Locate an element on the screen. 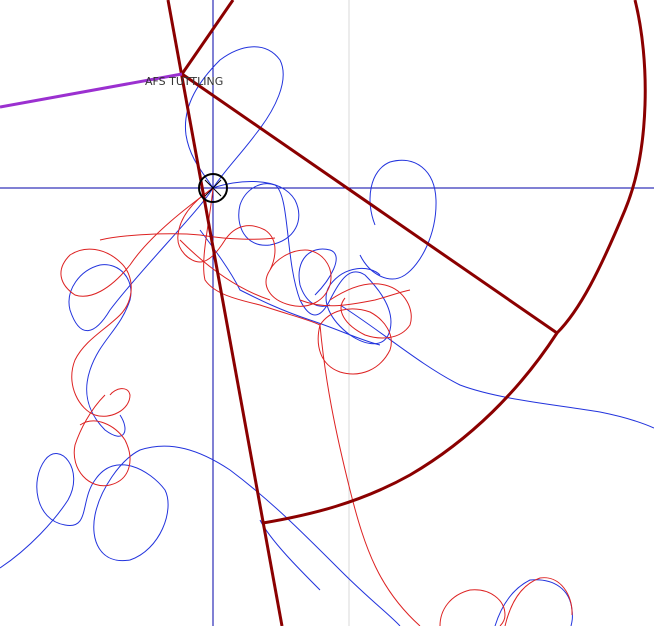 The height and width of the screenshot is (626, 654). waypoint-label: AFS TUTTLING is located at coordinates (184, 81).